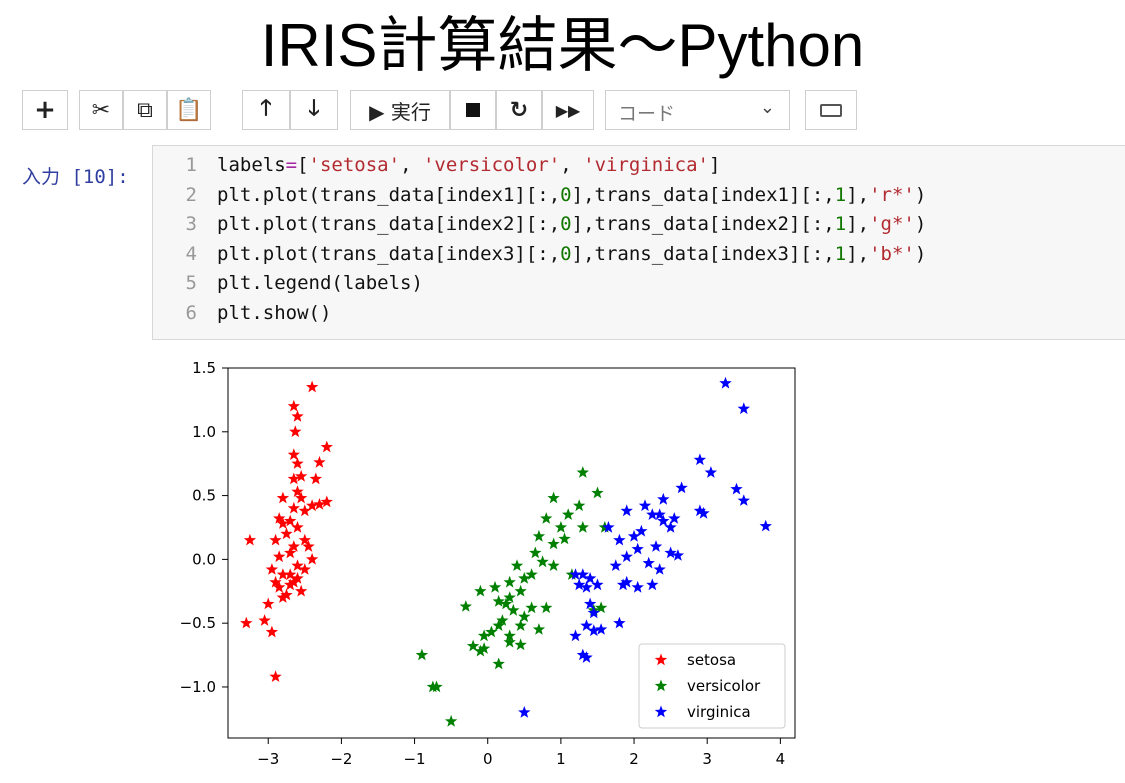  Describe the element at coordinates (561, 759) in the screenshot. I see `x-tick-label: 1` at that location.